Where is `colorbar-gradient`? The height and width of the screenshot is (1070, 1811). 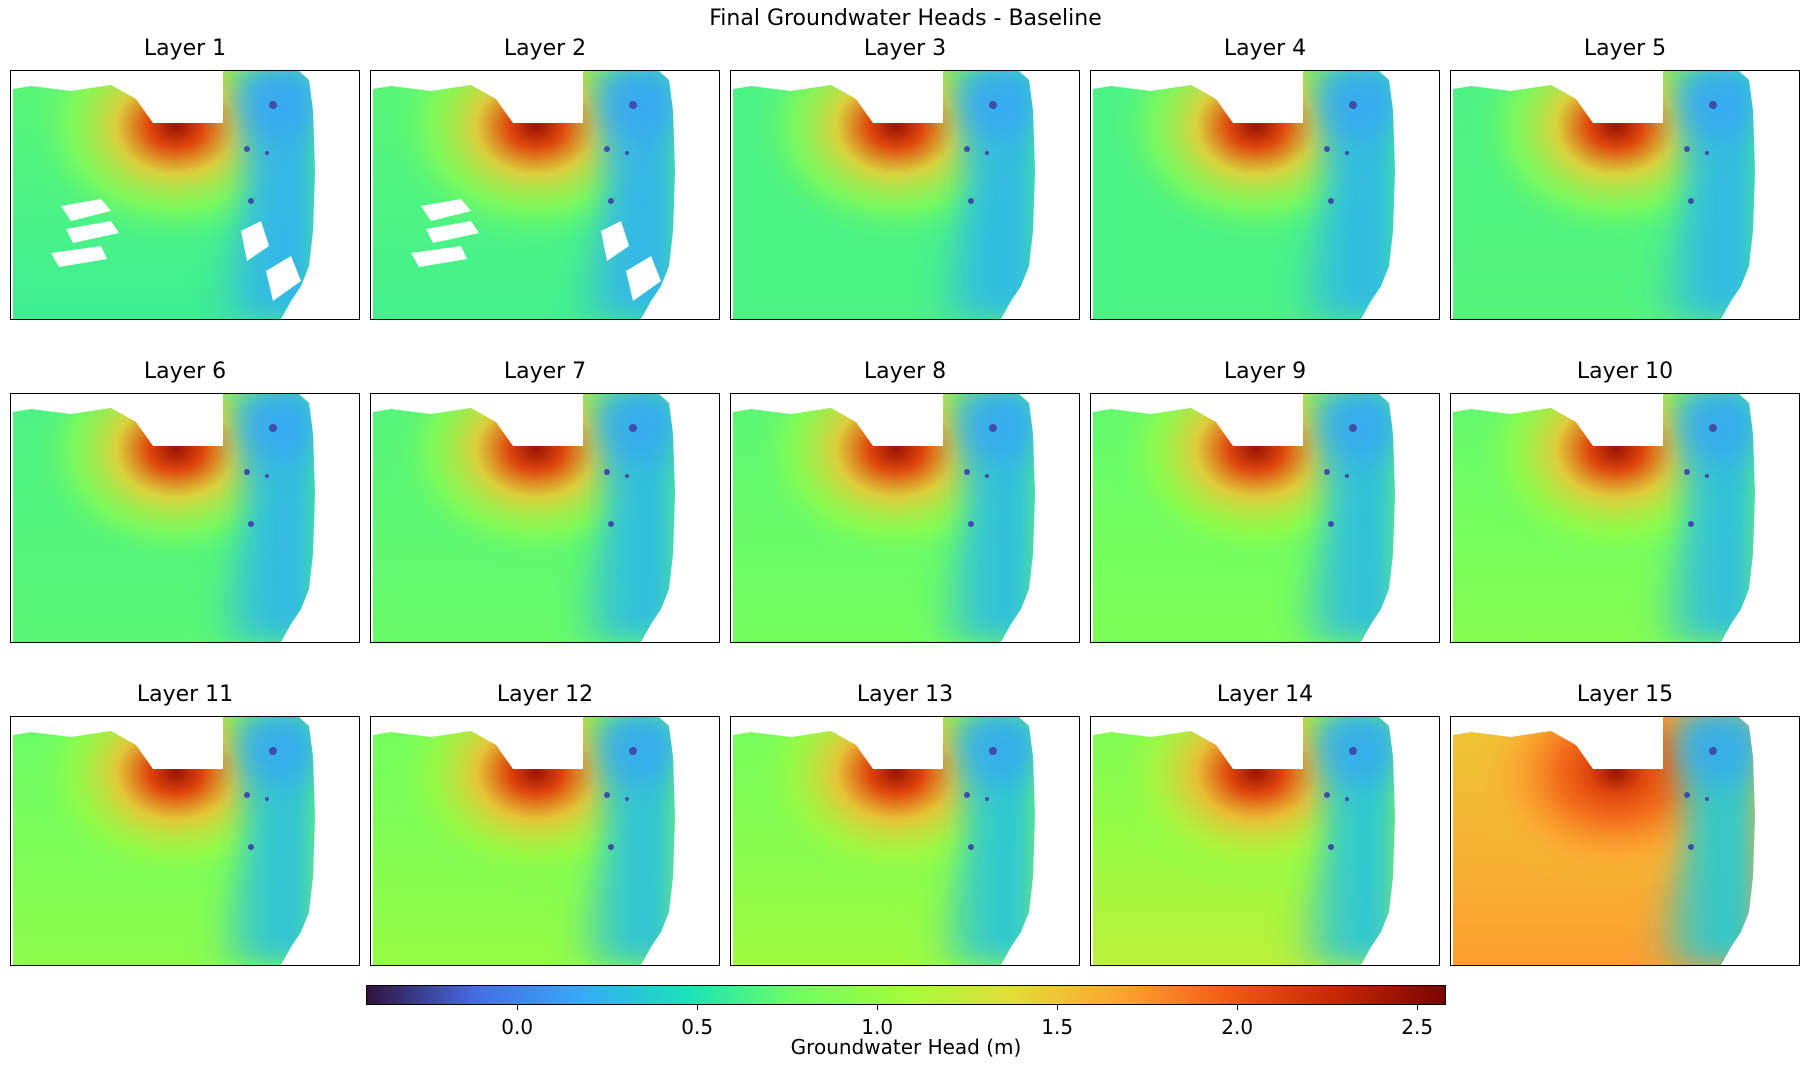 colorbar-gradient is located at coordinates (906, 995).